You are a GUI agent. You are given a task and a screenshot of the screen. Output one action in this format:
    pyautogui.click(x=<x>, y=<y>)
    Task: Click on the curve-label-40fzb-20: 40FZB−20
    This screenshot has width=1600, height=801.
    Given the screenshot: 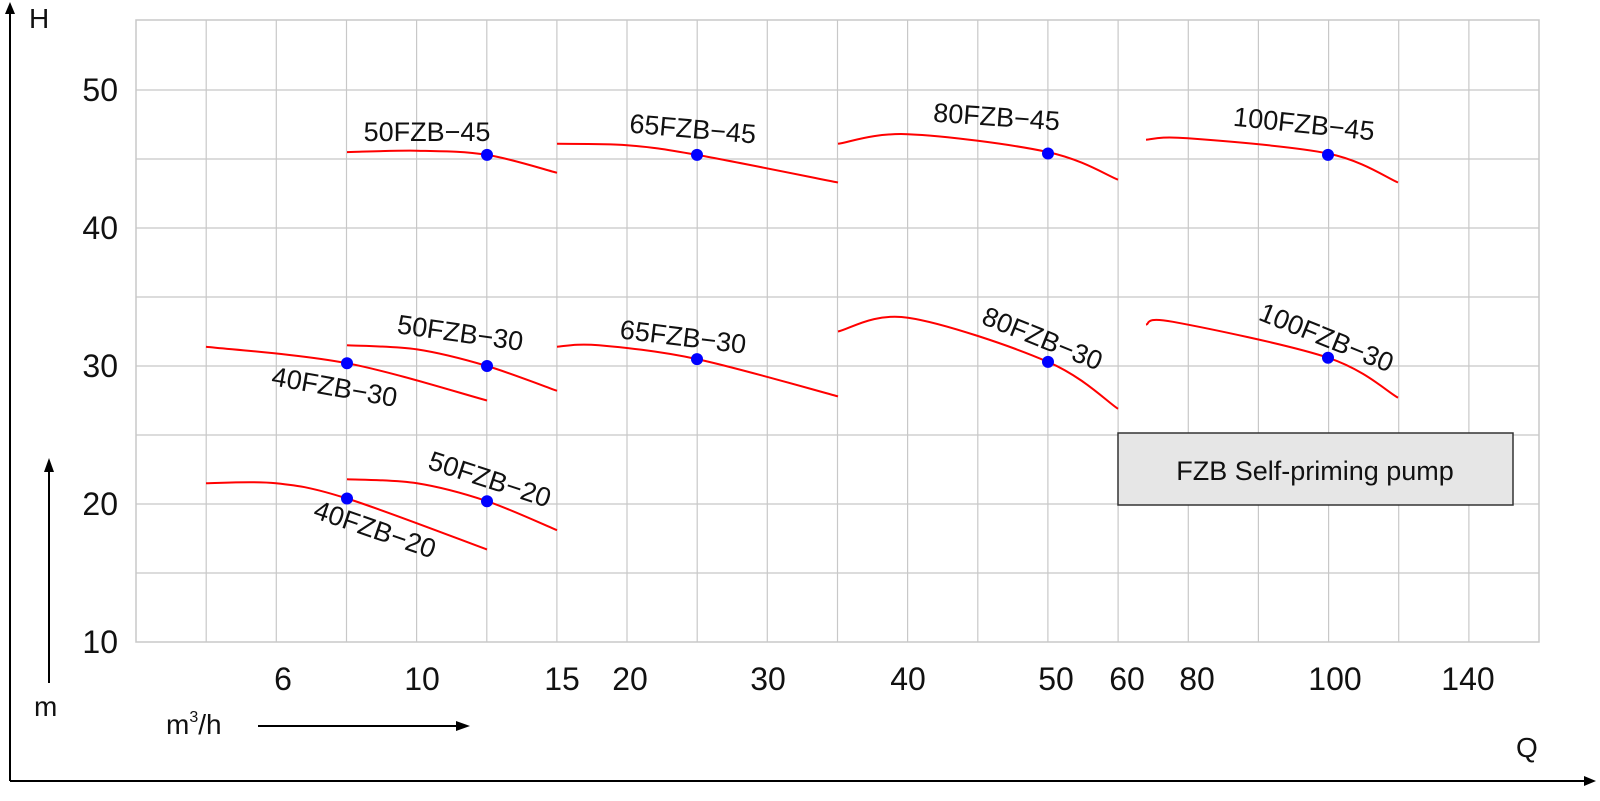 What is the action you would take?
    pyautogui.click(x=375, y=530)
    